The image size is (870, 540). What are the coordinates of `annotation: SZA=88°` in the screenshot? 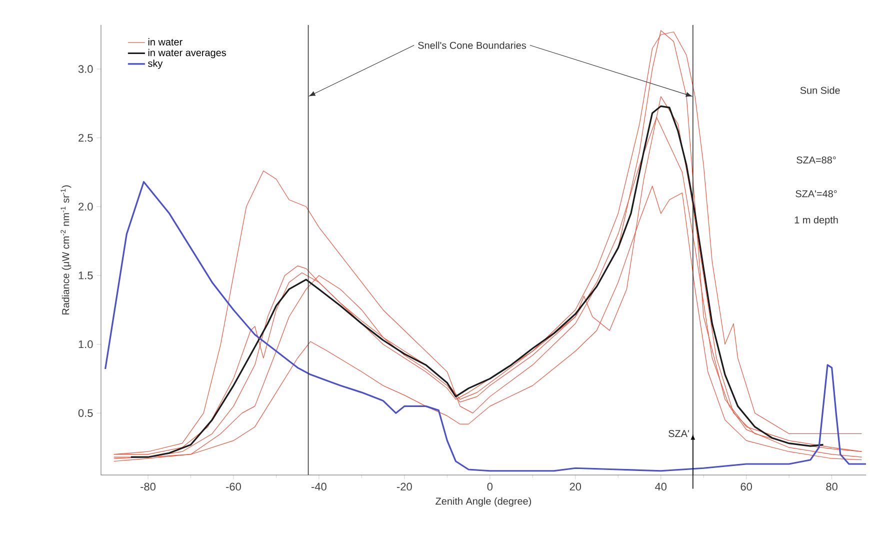 It's located at (816, 160).